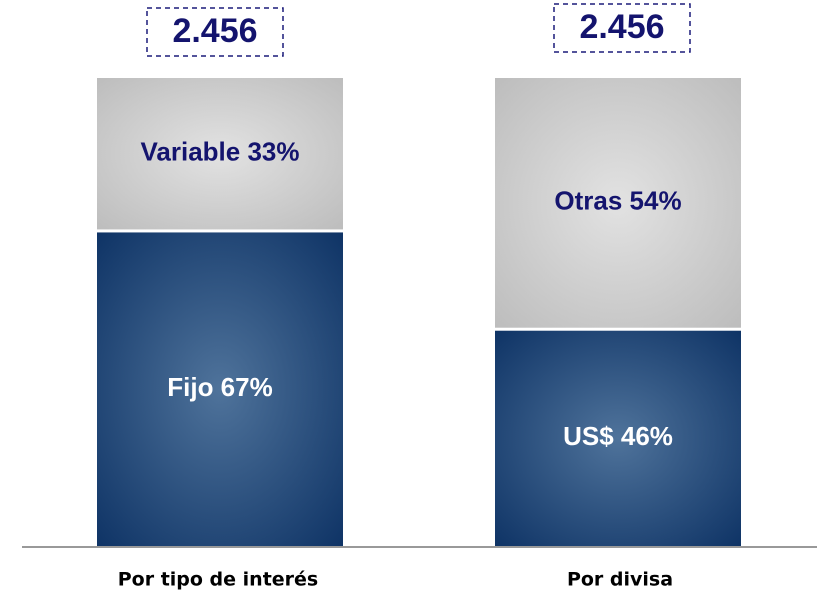 This screenshot has width=817, height=592. I want to click on segment-label: Fijo 67%, so click(219, 387).